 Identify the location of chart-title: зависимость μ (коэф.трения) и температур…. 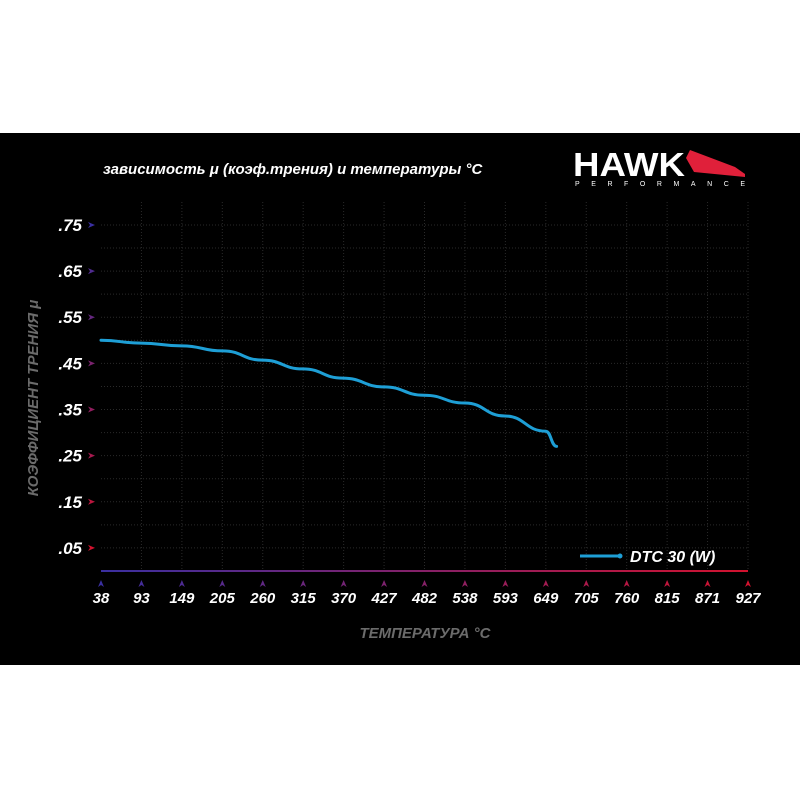
(293, 169).